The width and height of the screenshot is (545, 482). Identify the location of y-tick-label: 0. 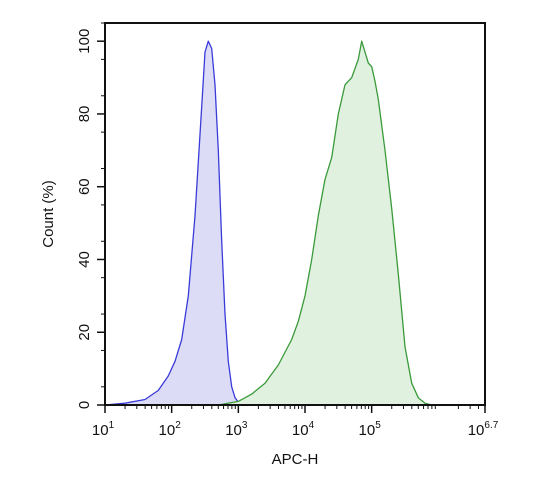
(84, 405).